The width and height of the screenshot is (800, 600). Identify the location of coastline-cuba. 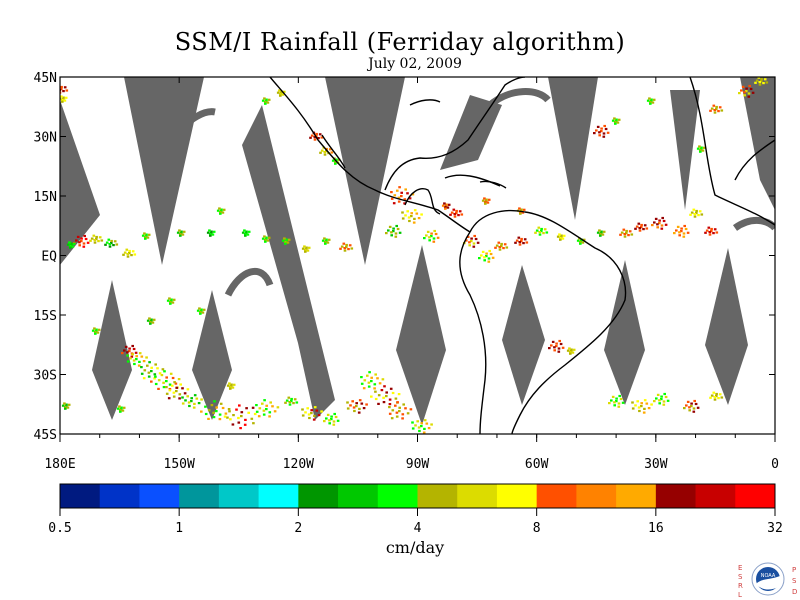
(472, 180).